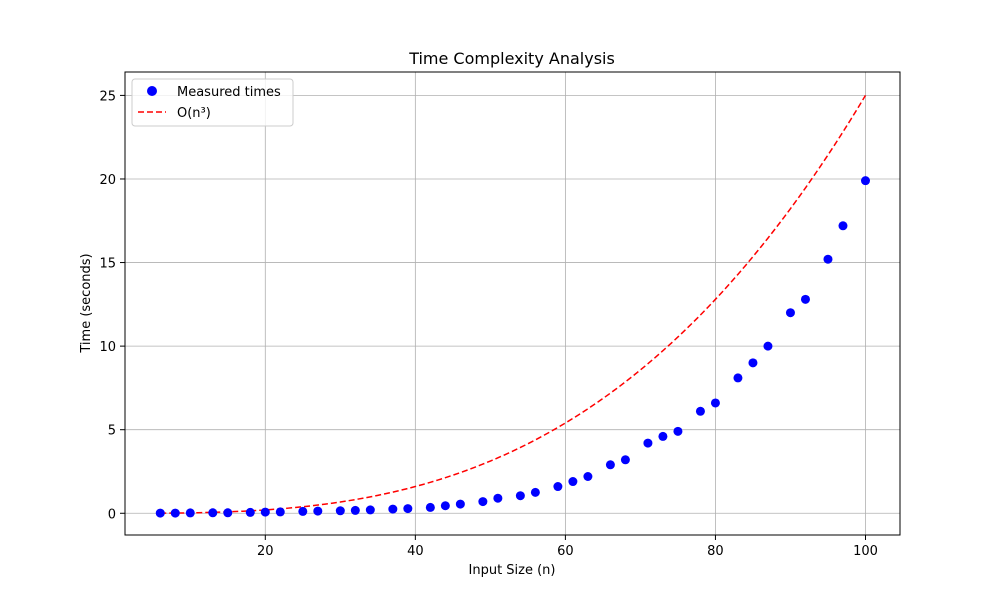 The width and height of the screenshot is (1000, 600). Describe the element at coordinates (194, 113) in the screenshot. I see `legend-label-fit: O(n³)` at that location.